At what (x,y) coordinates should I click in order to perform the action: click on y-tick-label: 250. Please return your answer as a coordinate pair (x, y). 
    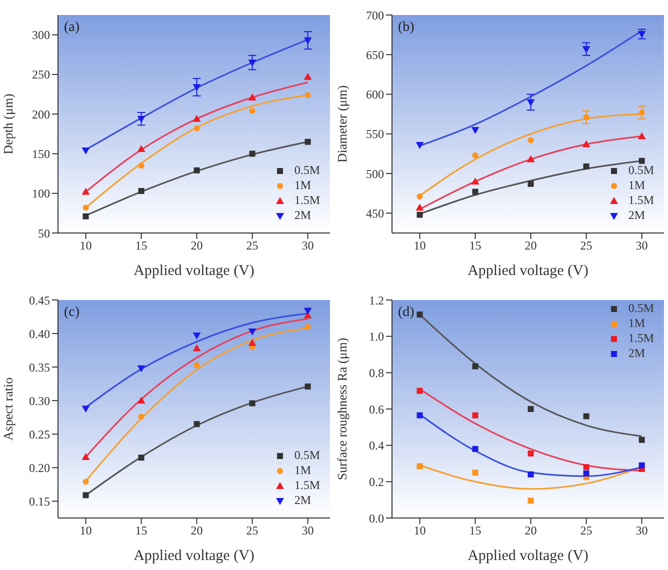
    Looking at the image, I should click on (41, 75).